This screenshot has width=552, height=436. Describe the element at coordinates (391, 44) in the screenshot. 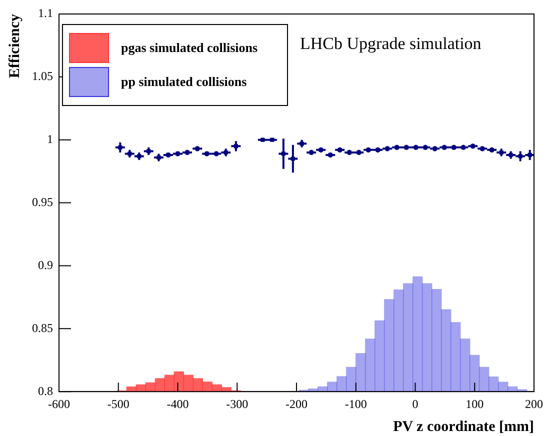

I see `annotation: LHCb Upgrade simulation` at that location.